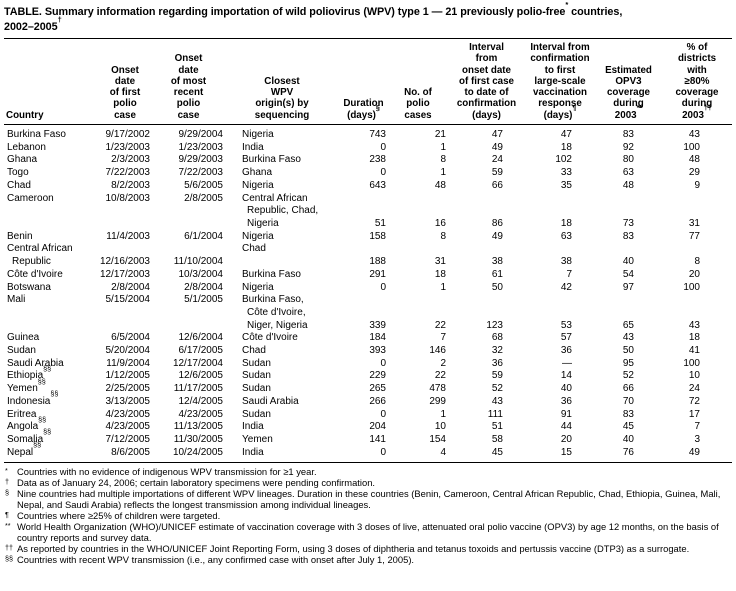  I want to click on table-row: Togo 7/22/2003 7/22/2003 Ghana 0 1 59 33 63 29, so click(368, 173).